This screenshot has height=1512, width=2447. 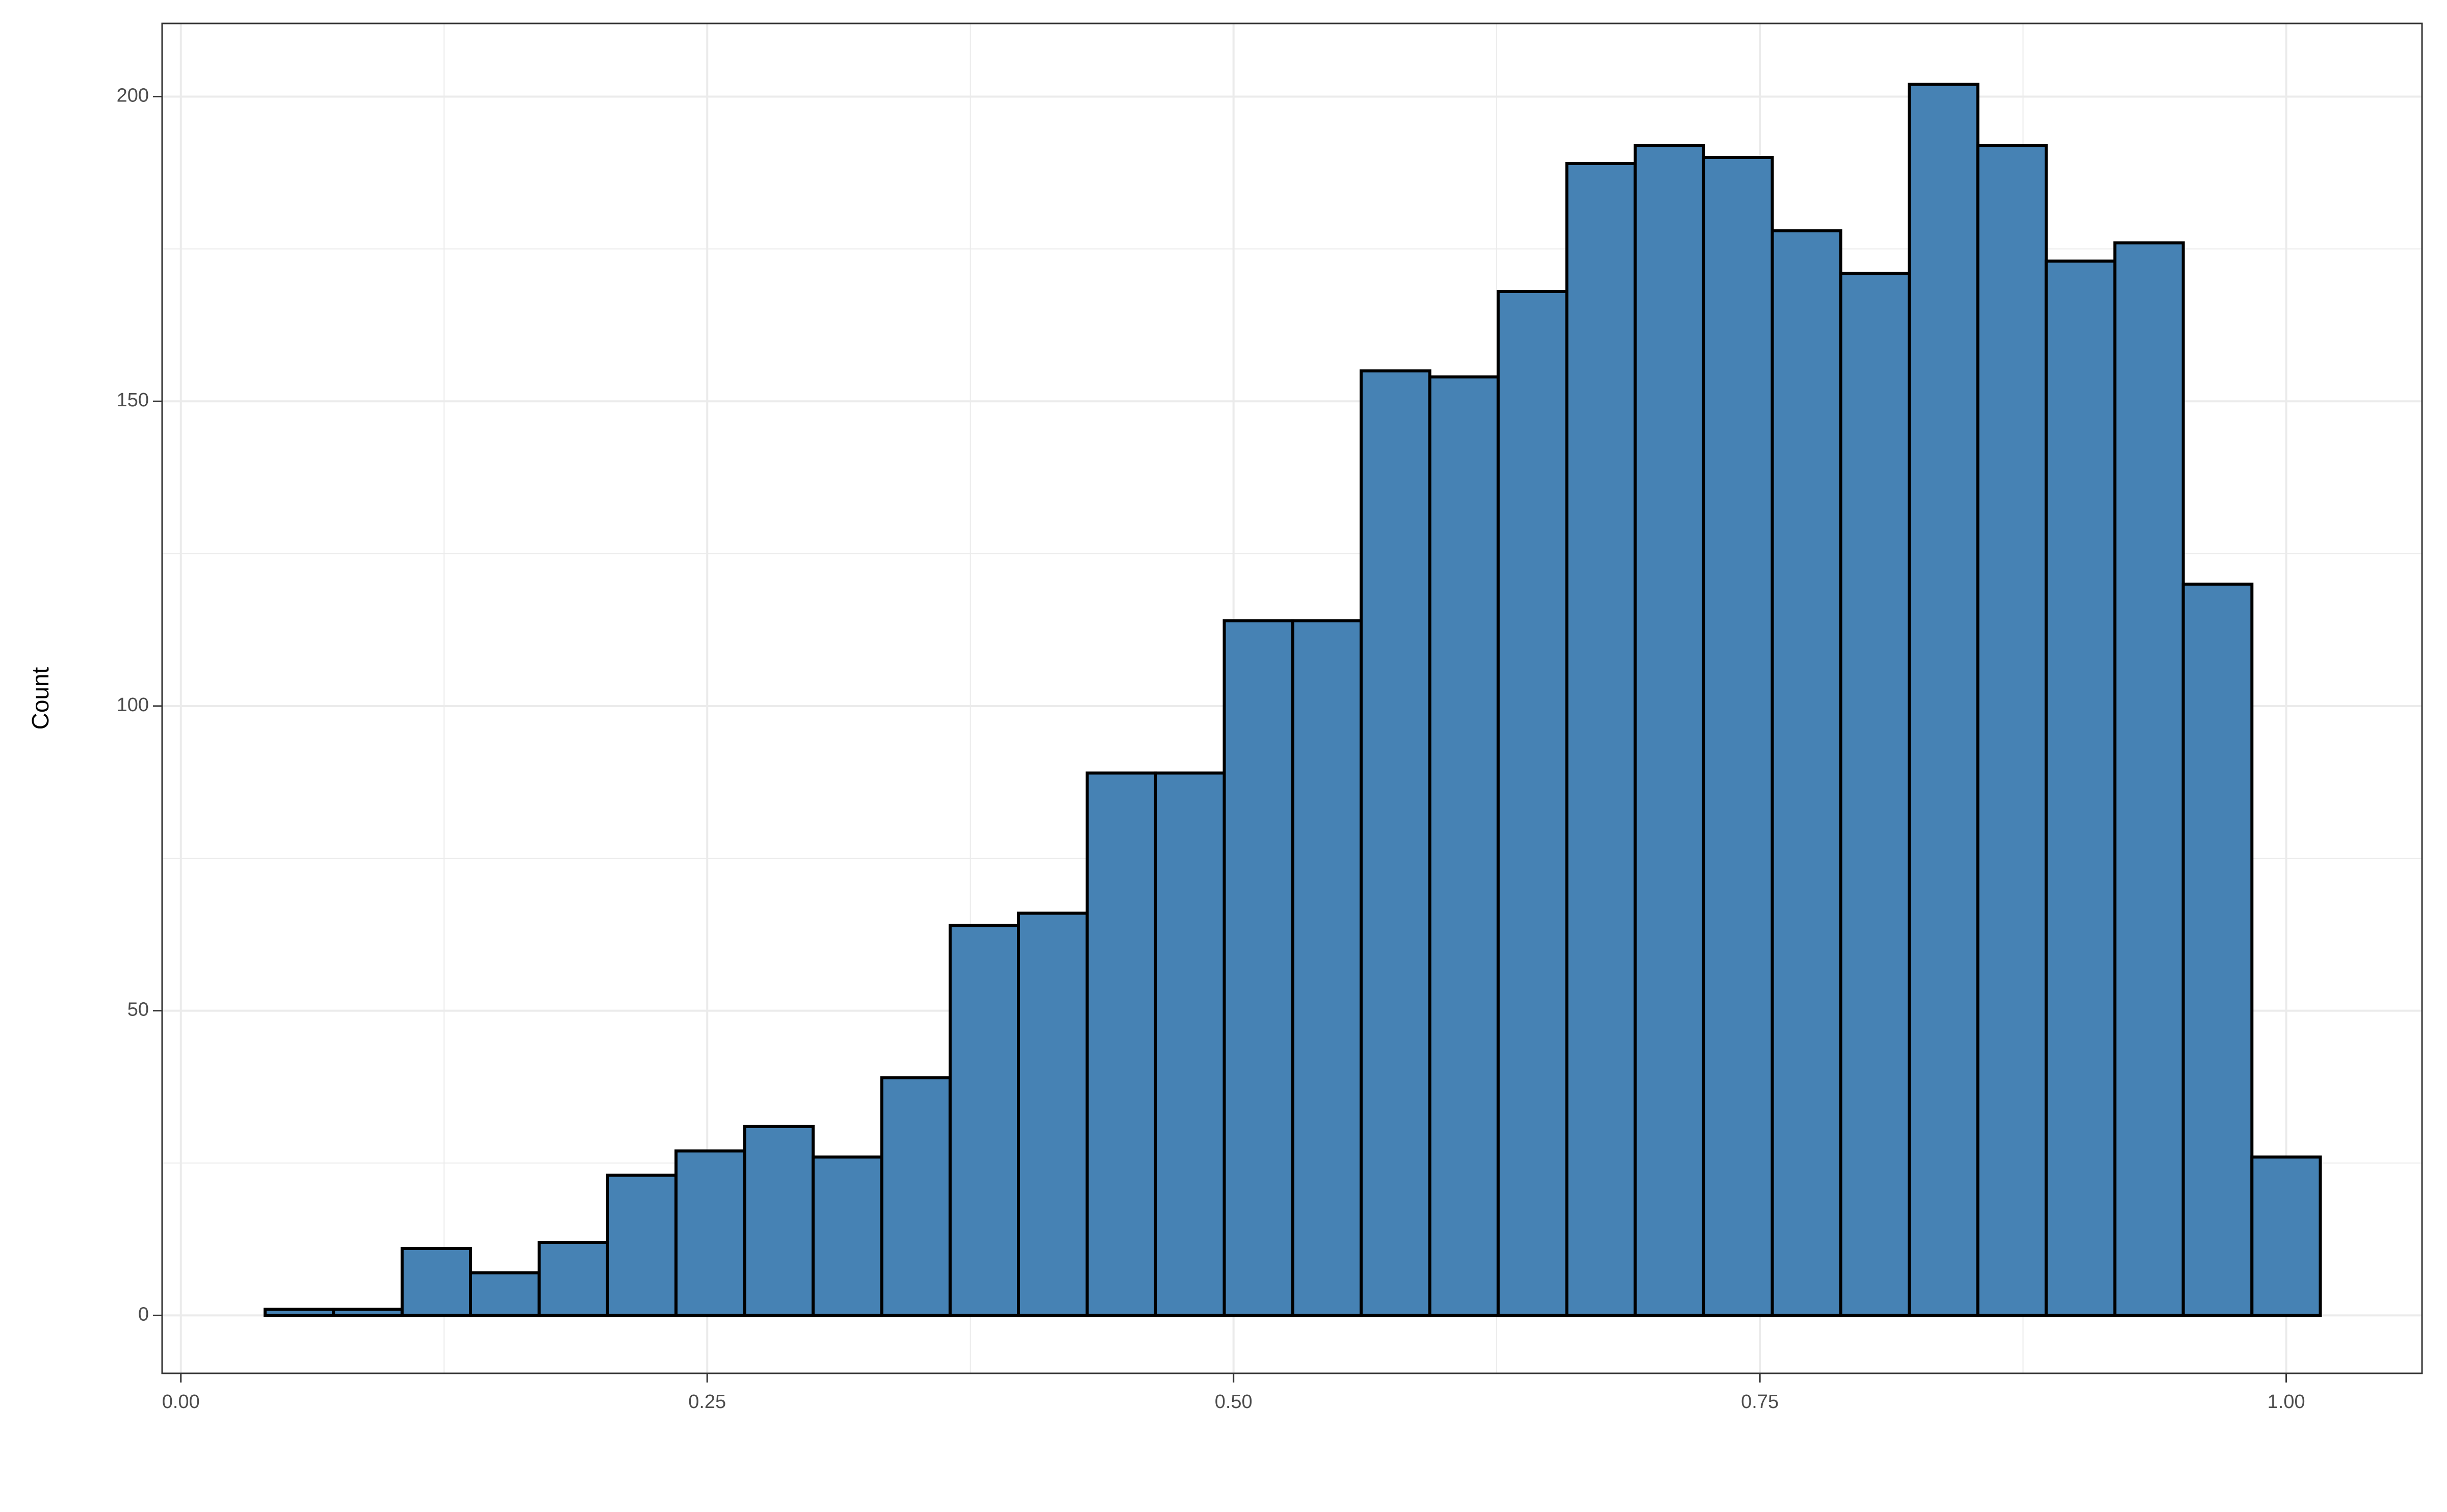 I want to click on x-tick-label: 0.25, so click(x=707, y=1402).